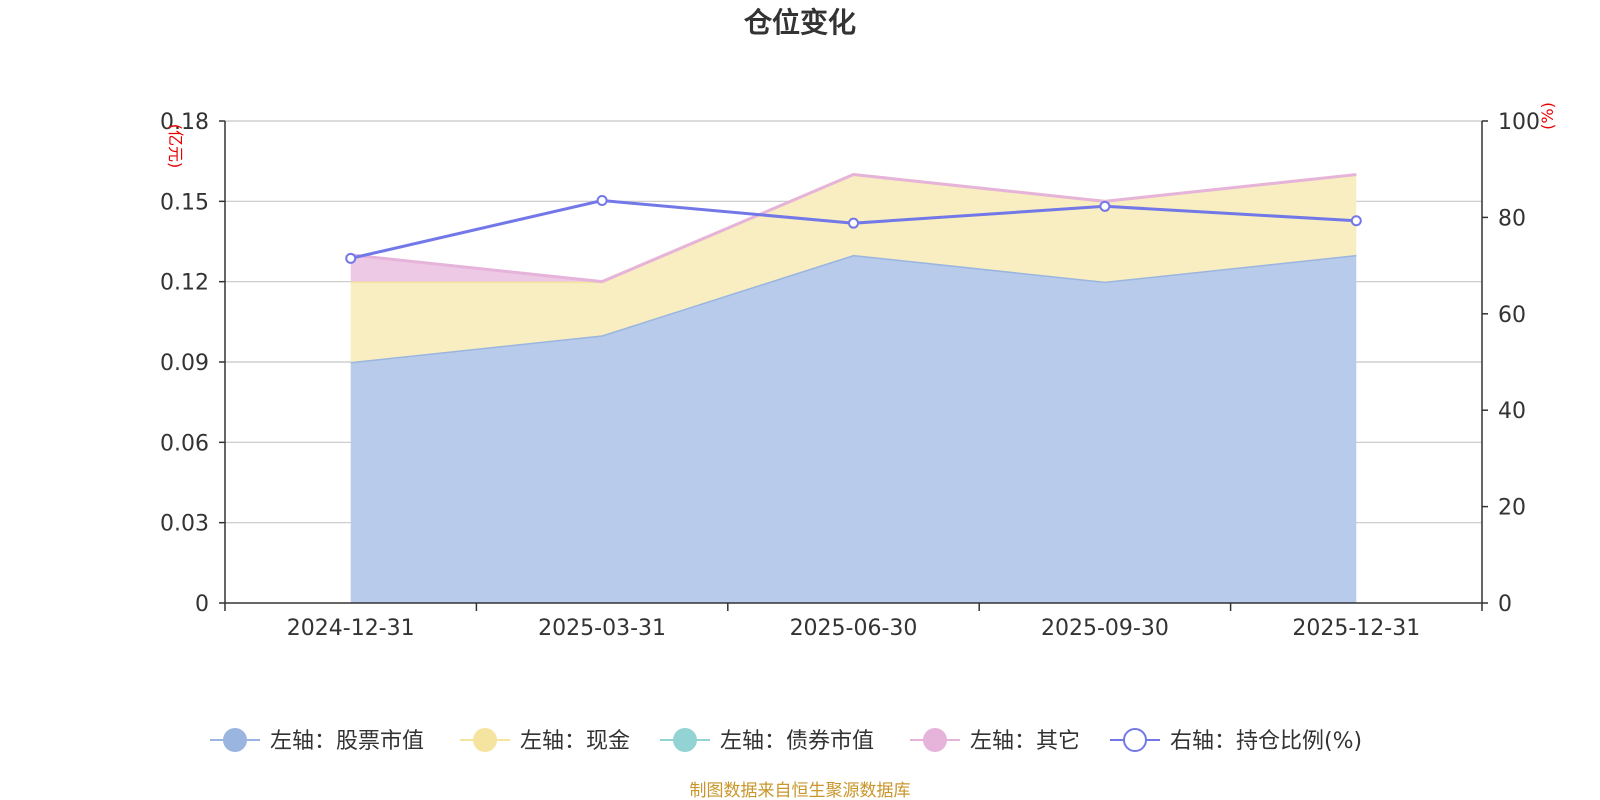 This screenshot has height=800, width=1600. What do you see at coordinates (800, 22) in the screenshot?
I see `chart-title: 仓位变化` at bounding box center [800, 22].